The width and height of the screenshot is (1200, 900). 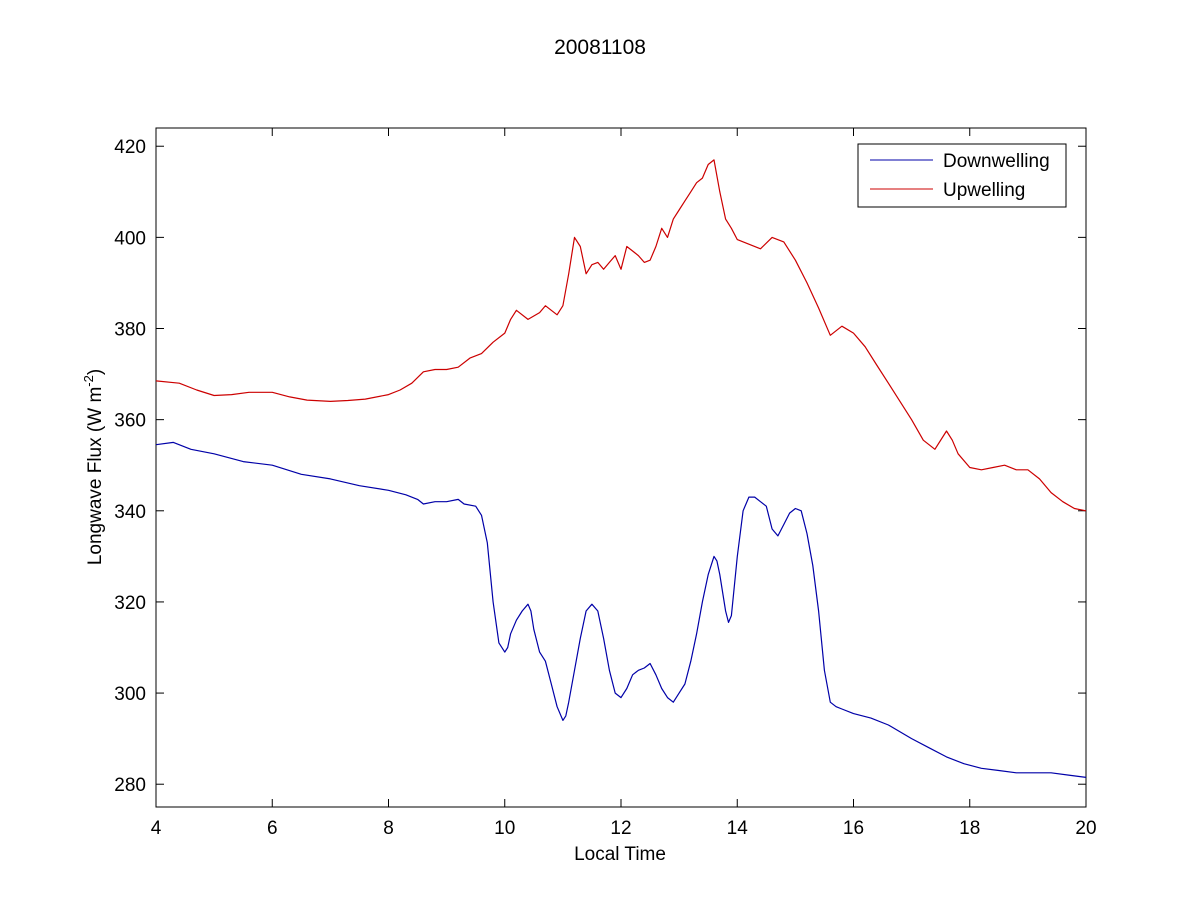 What do you see at coordinates (388, 828) in the screenshot?
I see `x-tick-label: 8` at bounding box center [388, 828].